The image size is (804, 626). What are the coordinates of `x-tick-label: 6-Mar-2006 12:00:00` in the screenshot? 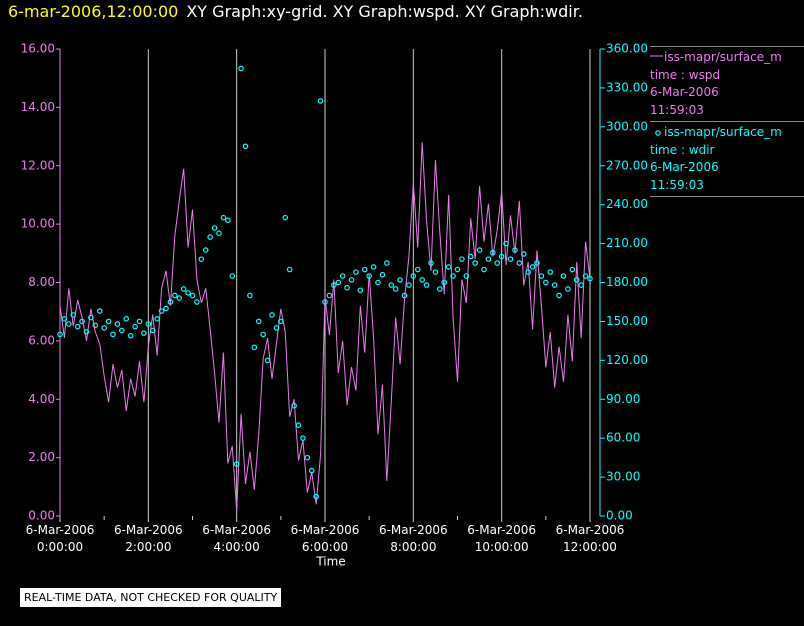 It's located at (590, 538).